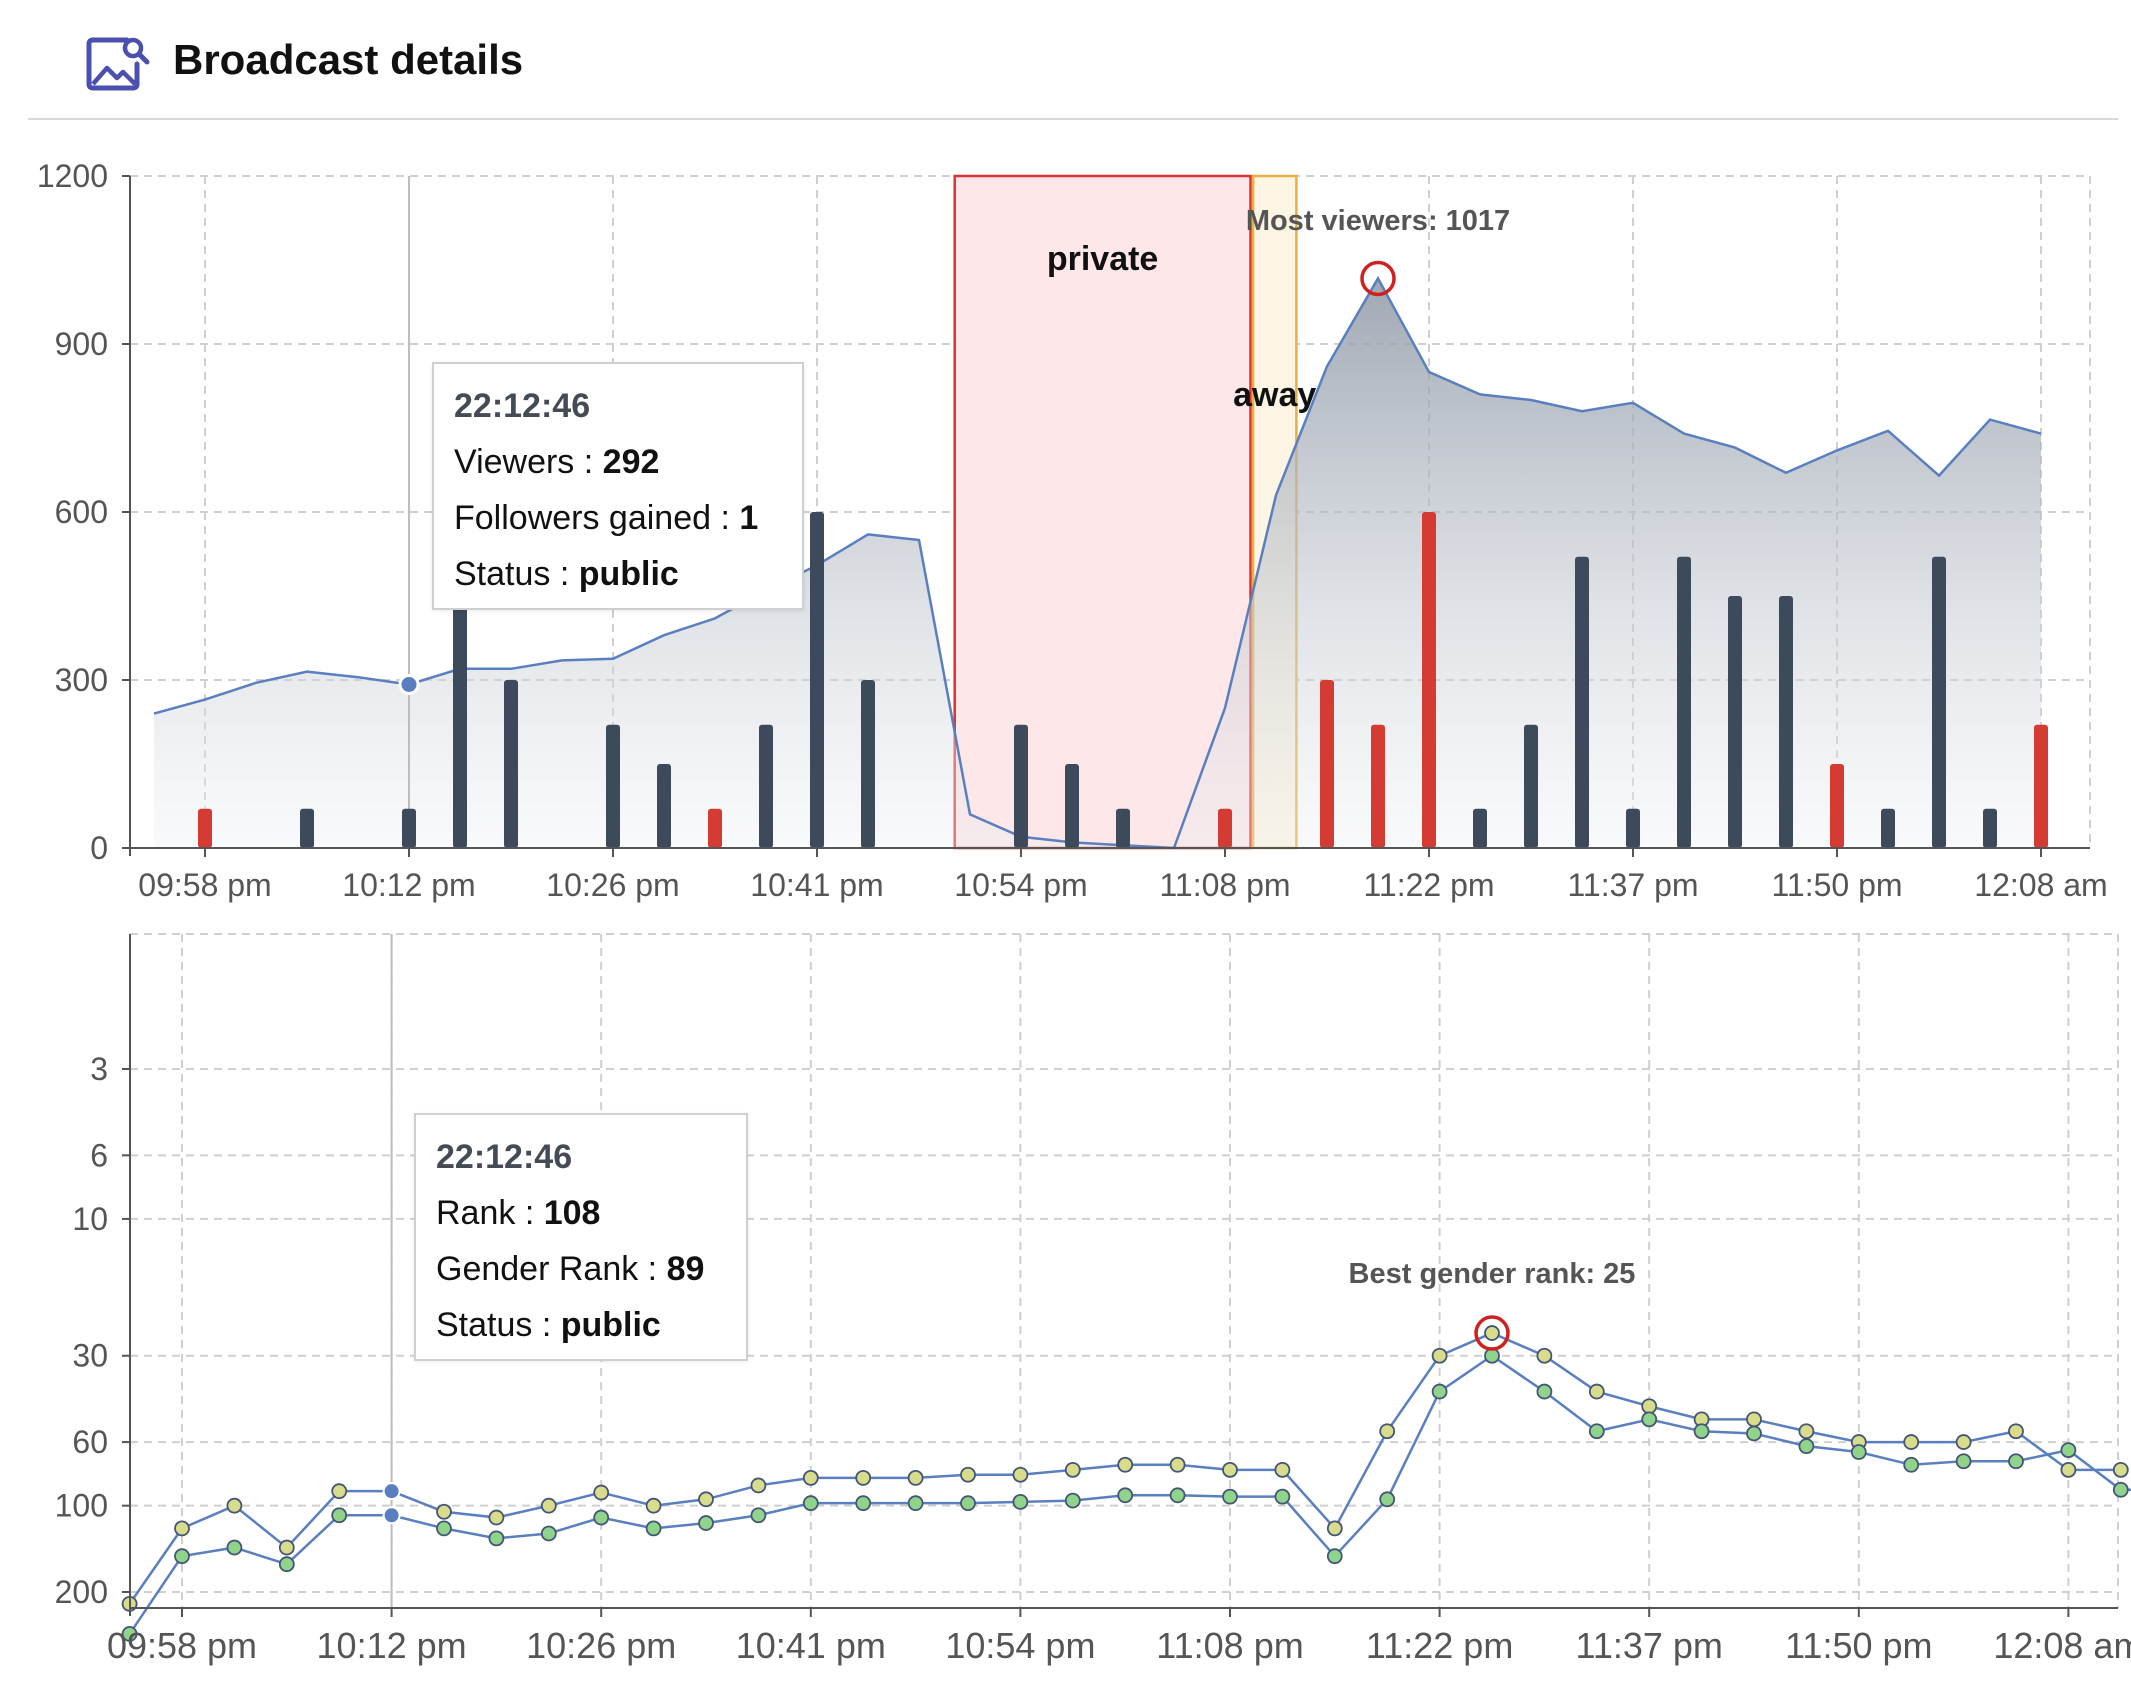 The width and height of the screenshot is (2131, 1685). Describe the element at coordinates (90, 1219) in the screenshot. I see `y-tick-label: 10` at that location.